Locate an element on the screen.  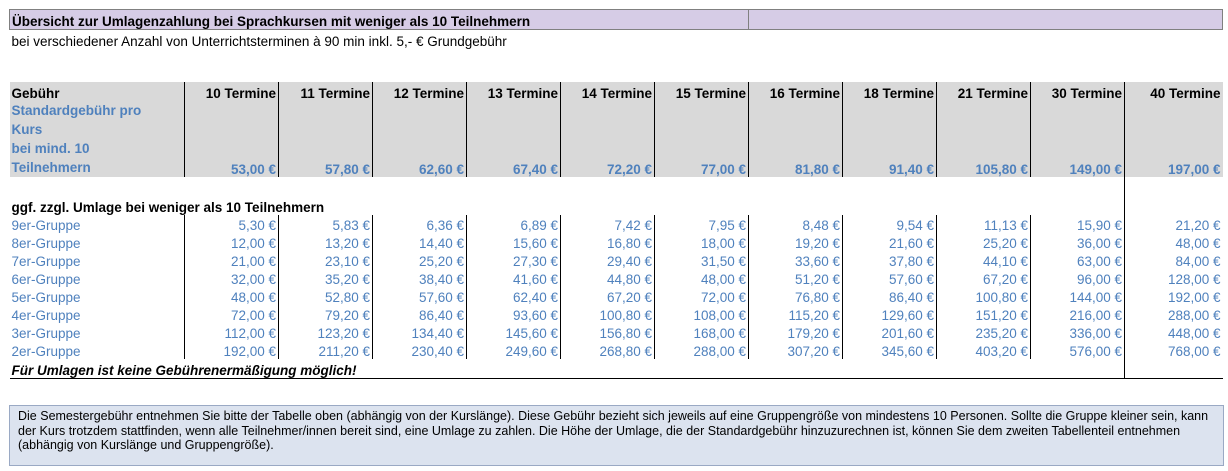
surcharge-value: 15,90 € is located at coordinates (1077, 224).